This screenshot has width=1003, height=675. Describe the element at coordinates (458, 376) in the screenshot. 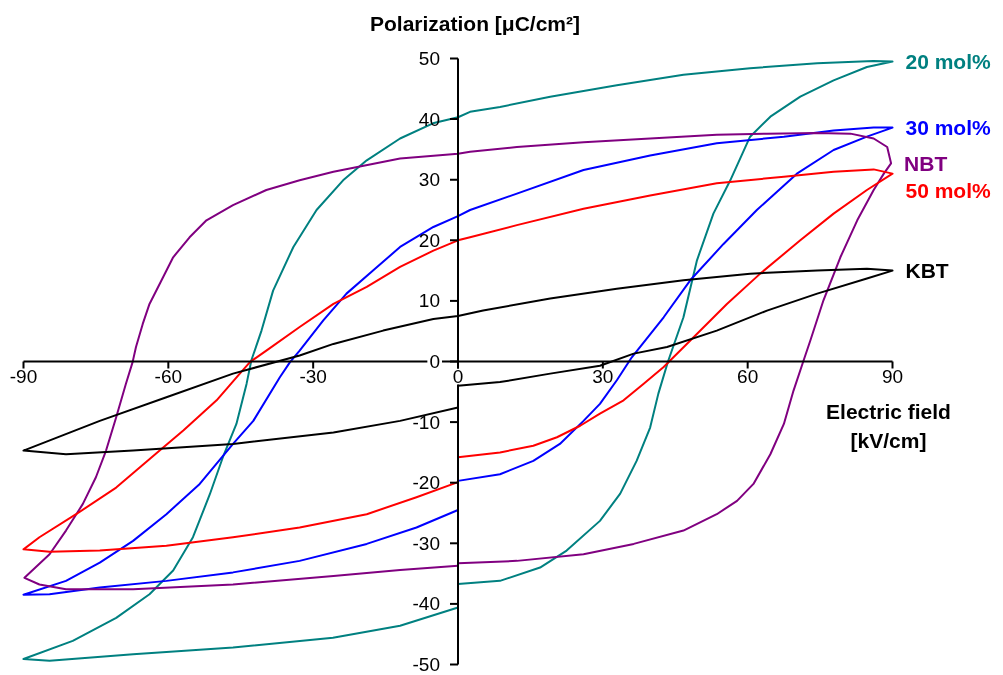

I see `x-tick-label: 0` at that location.